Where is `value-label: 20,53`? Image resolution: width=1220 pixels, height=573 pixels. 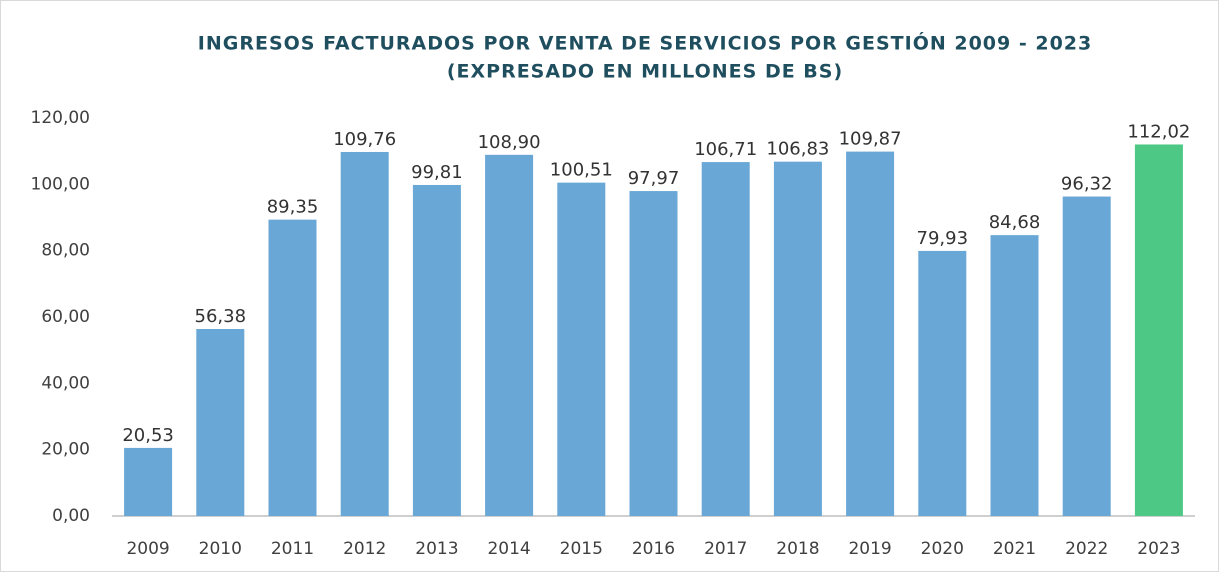
value-label: 20,53 is located at coordinates (148, 435).